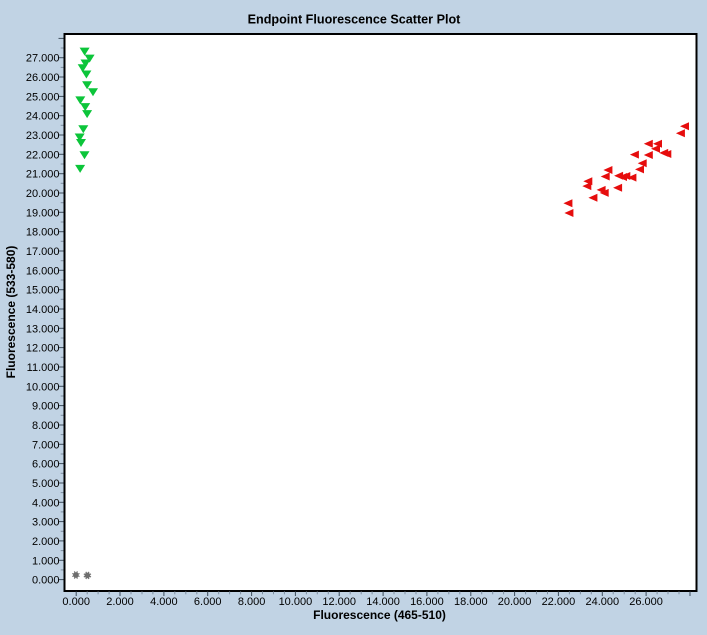 The width and height of the screenshot is (707, 635). What do you see at coordinates (43, 175) in the screenshot?
I see `svg-text: 21.000` at bounding box center [43, 175].